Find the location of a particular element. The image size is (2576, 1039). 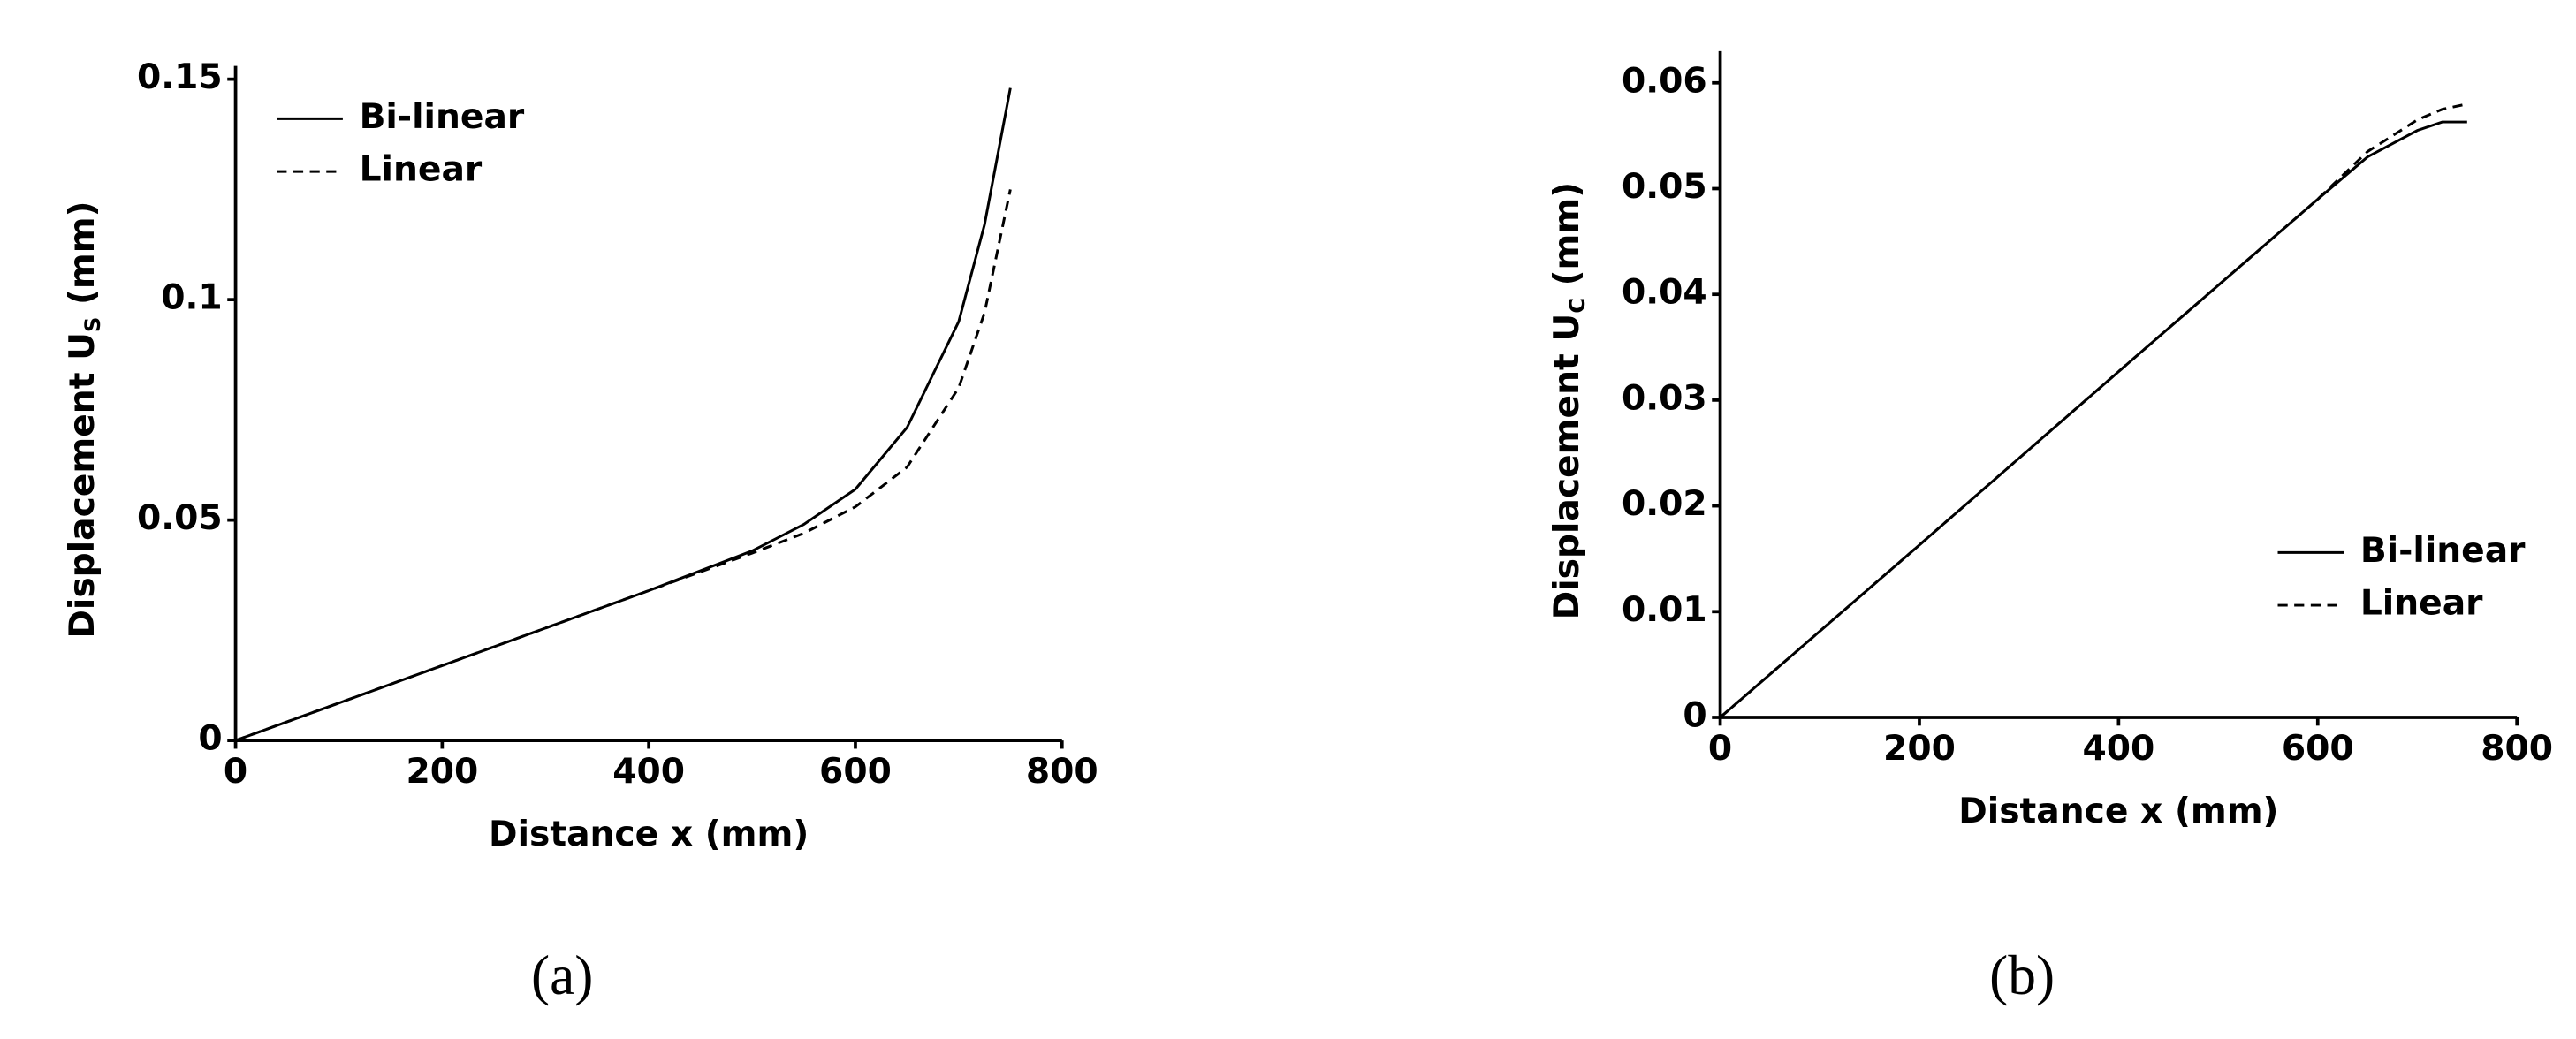

y-tick-label: 0.01 is located at coordinates (1664, 610).